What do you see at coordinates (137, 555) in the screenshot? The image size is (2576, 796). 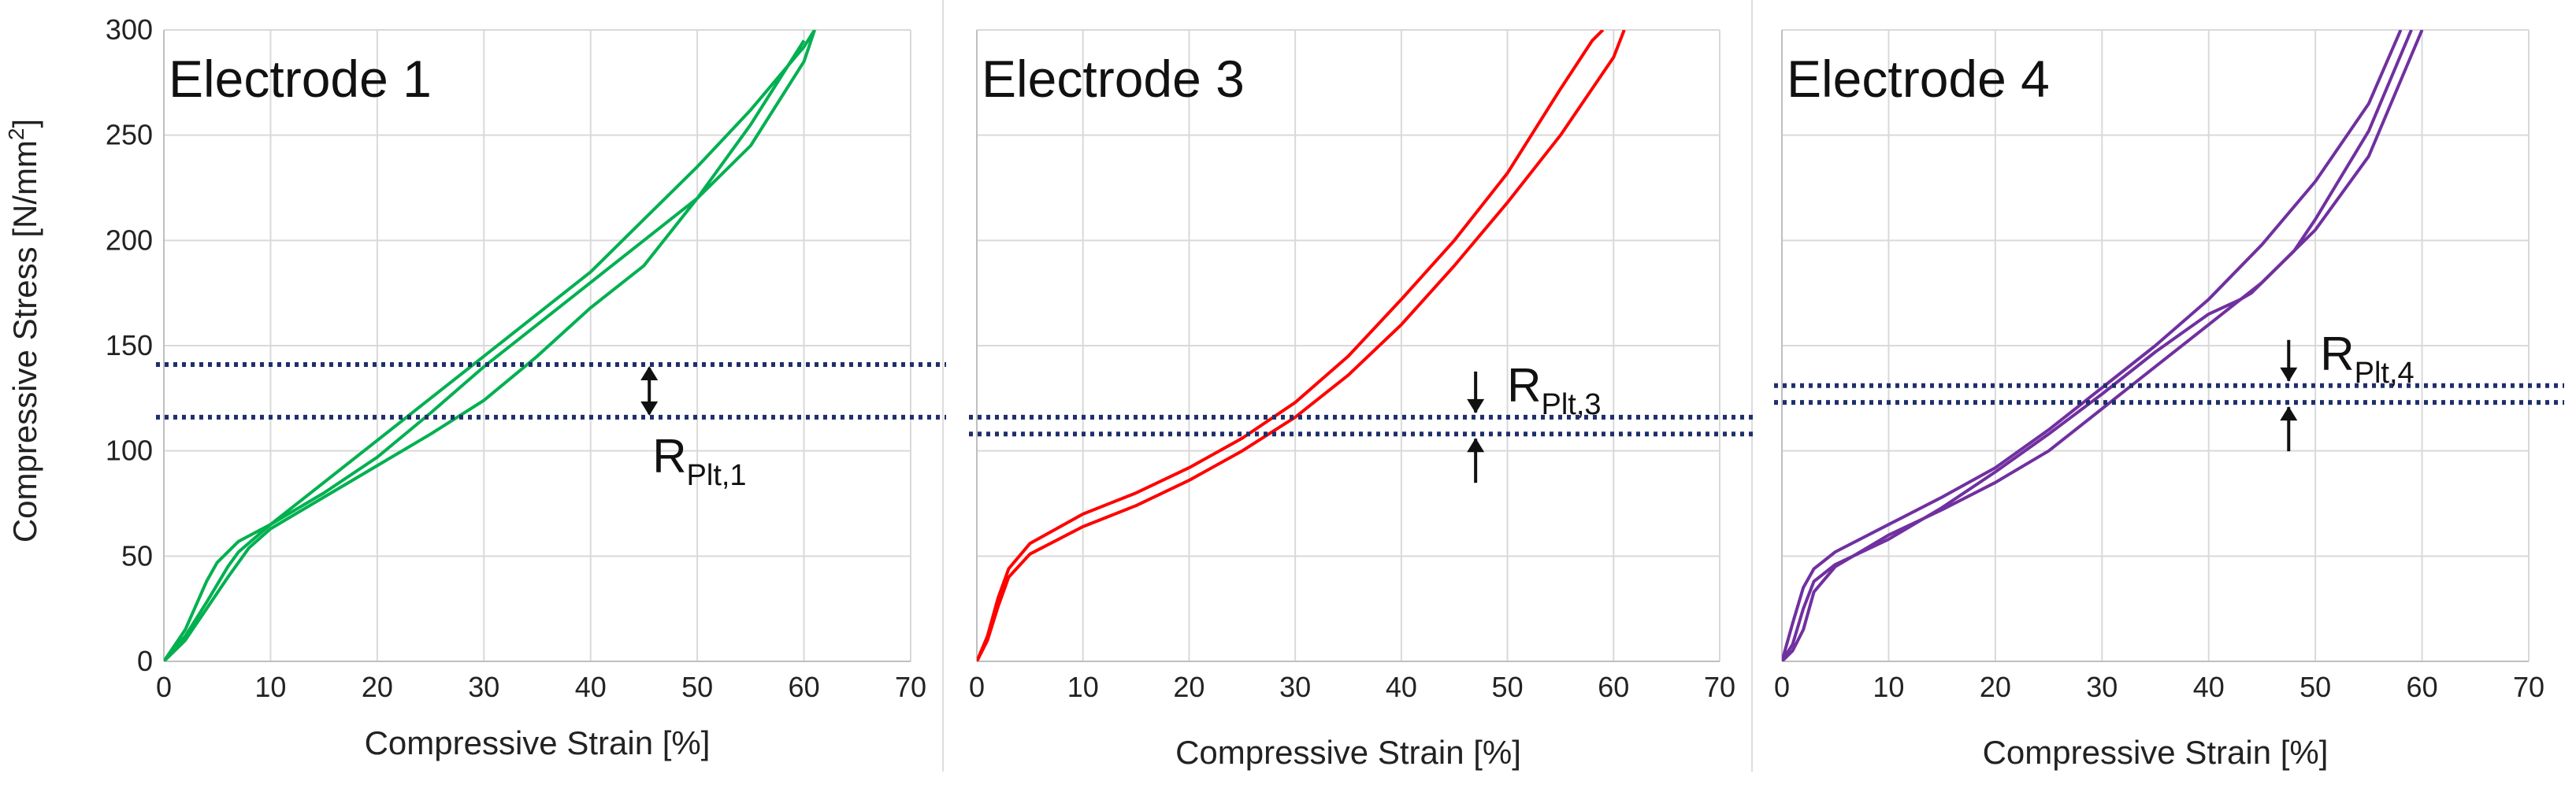 I see `y-tick-label: 50` at bounding box center [137, 555].